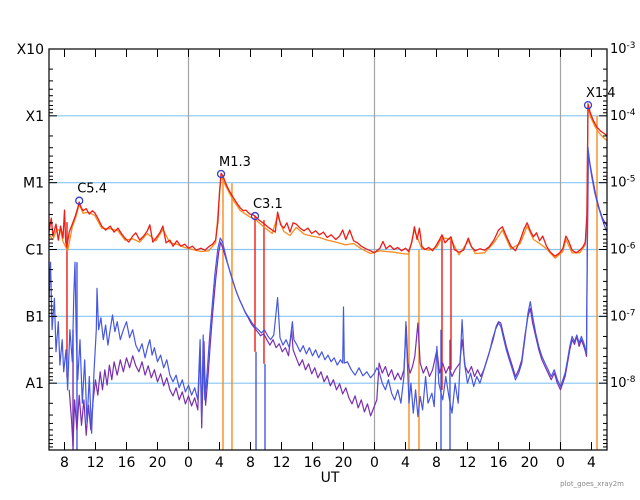 This screenshot has width=640, height=500. I want to click on flare-class-label: C3.1, so click(268, 204).